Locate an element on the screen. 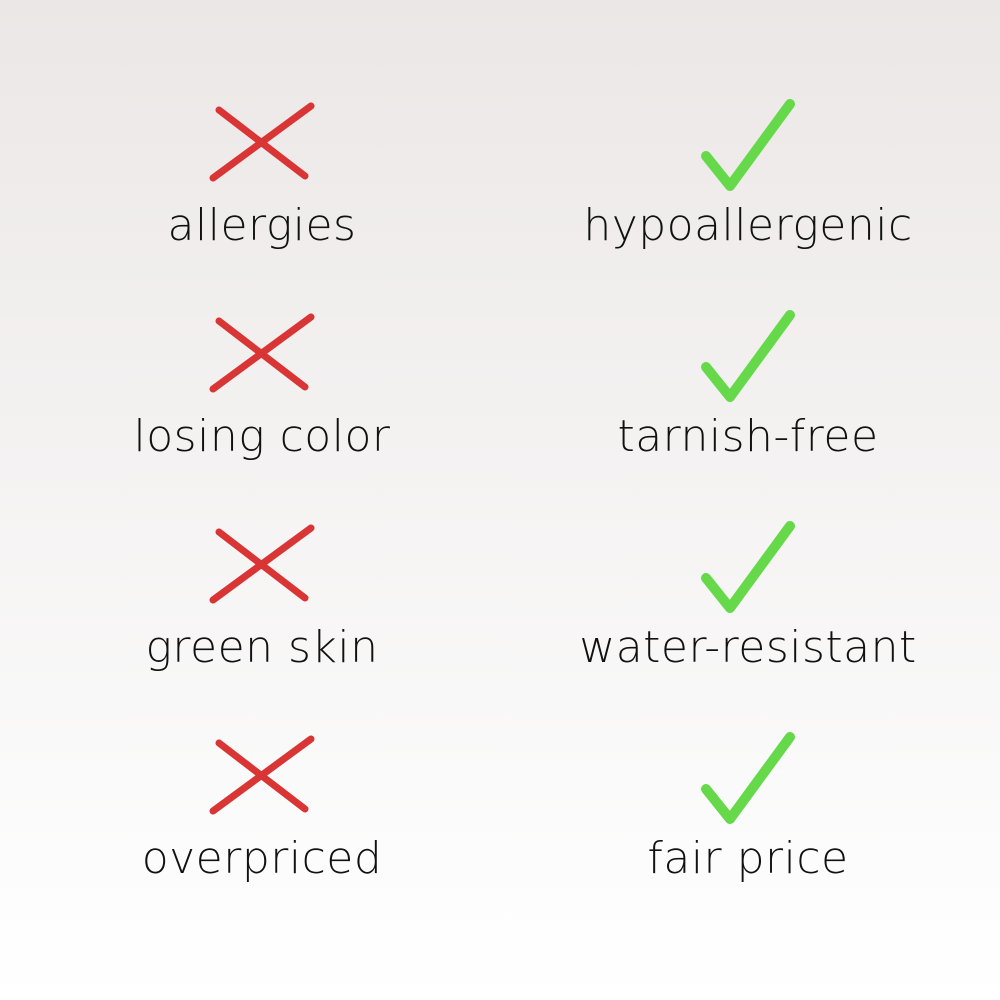 This screenshot has width=1000, height=1000. item-label: losing color is located at coordinates (262, 436).